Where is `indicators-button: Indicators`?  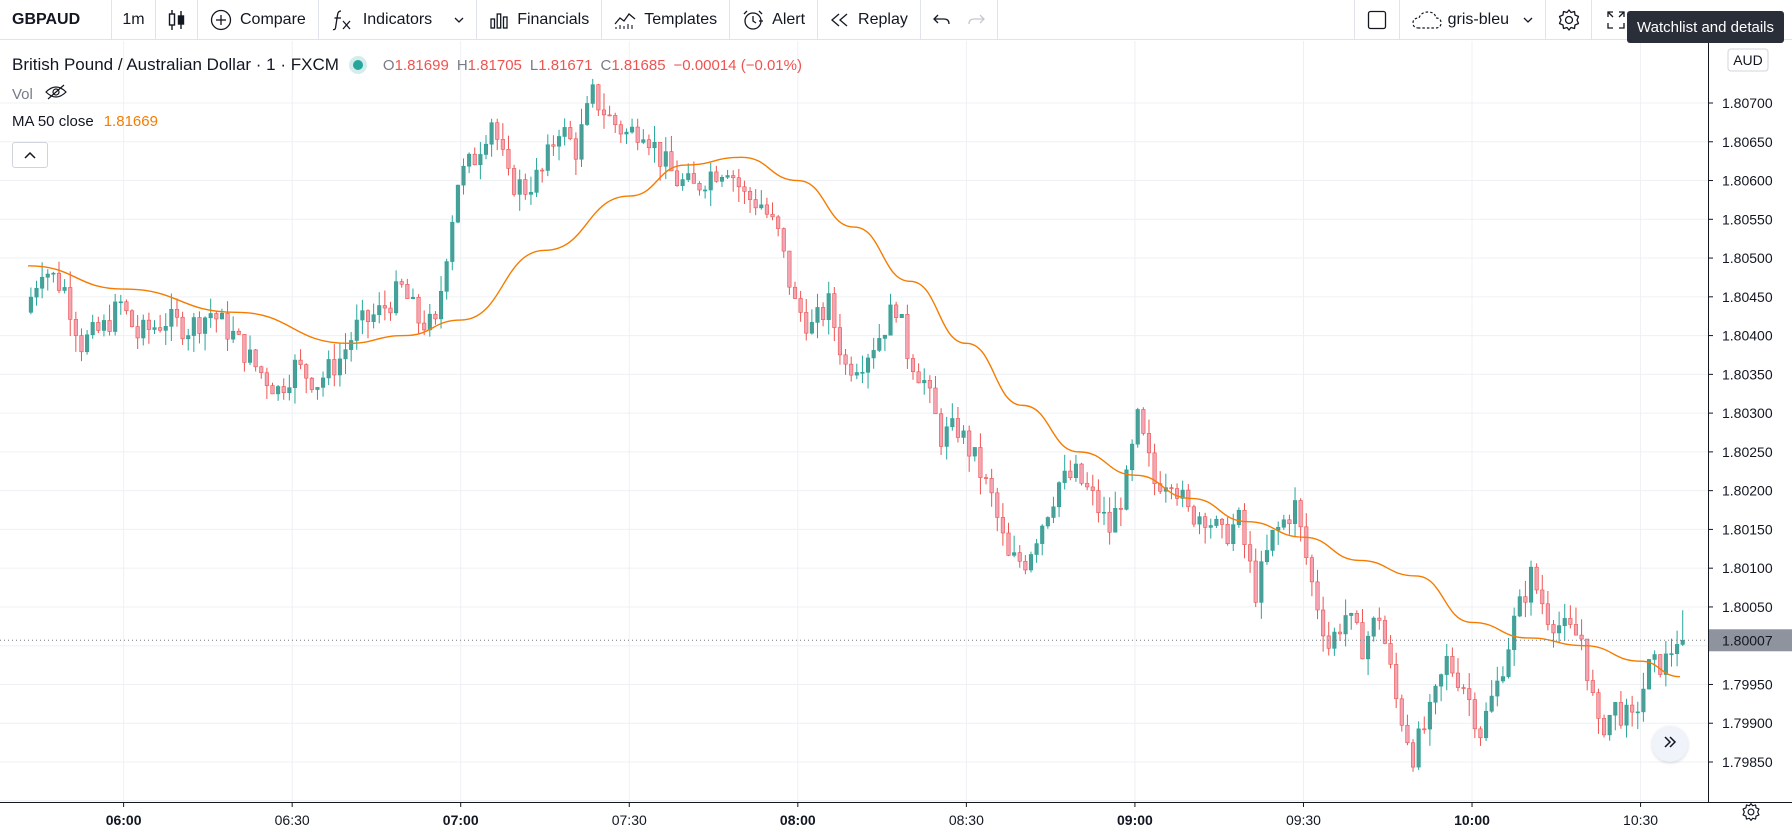
indicators-button: Indicators is located at coordinates (398, 19).